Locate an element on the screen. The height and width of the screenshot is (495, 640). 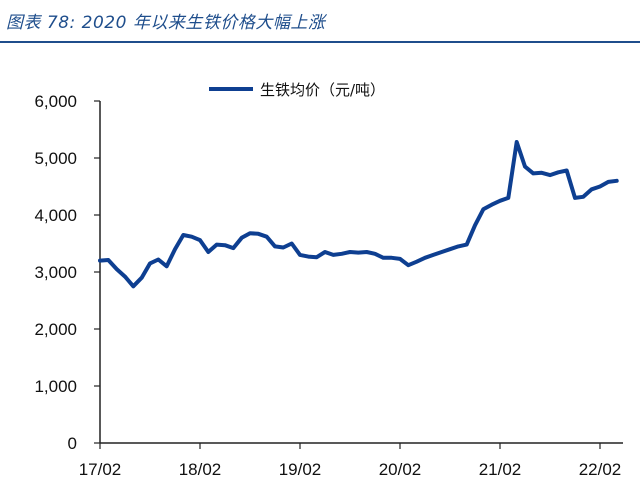
x-tick-label: 20/02 is located at coordinates (400, 469).